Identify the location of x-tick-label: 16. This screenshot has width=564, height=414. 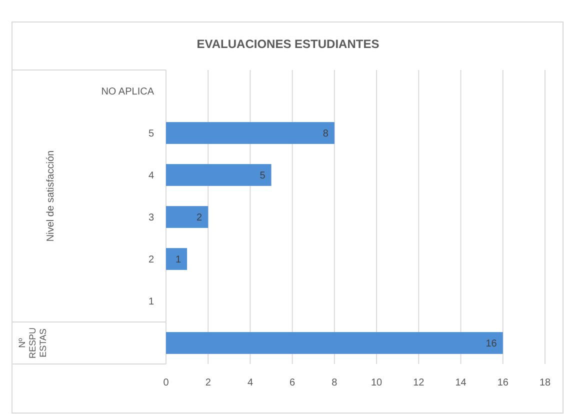
(503, 383).